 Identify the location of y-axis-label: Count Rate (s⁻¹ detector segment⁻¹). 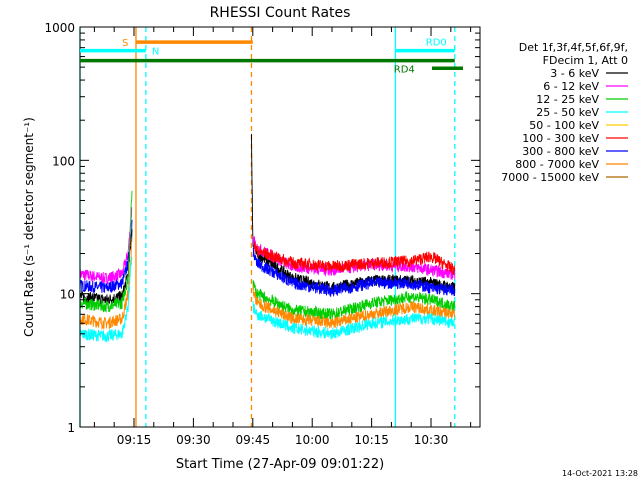
(29, 227).